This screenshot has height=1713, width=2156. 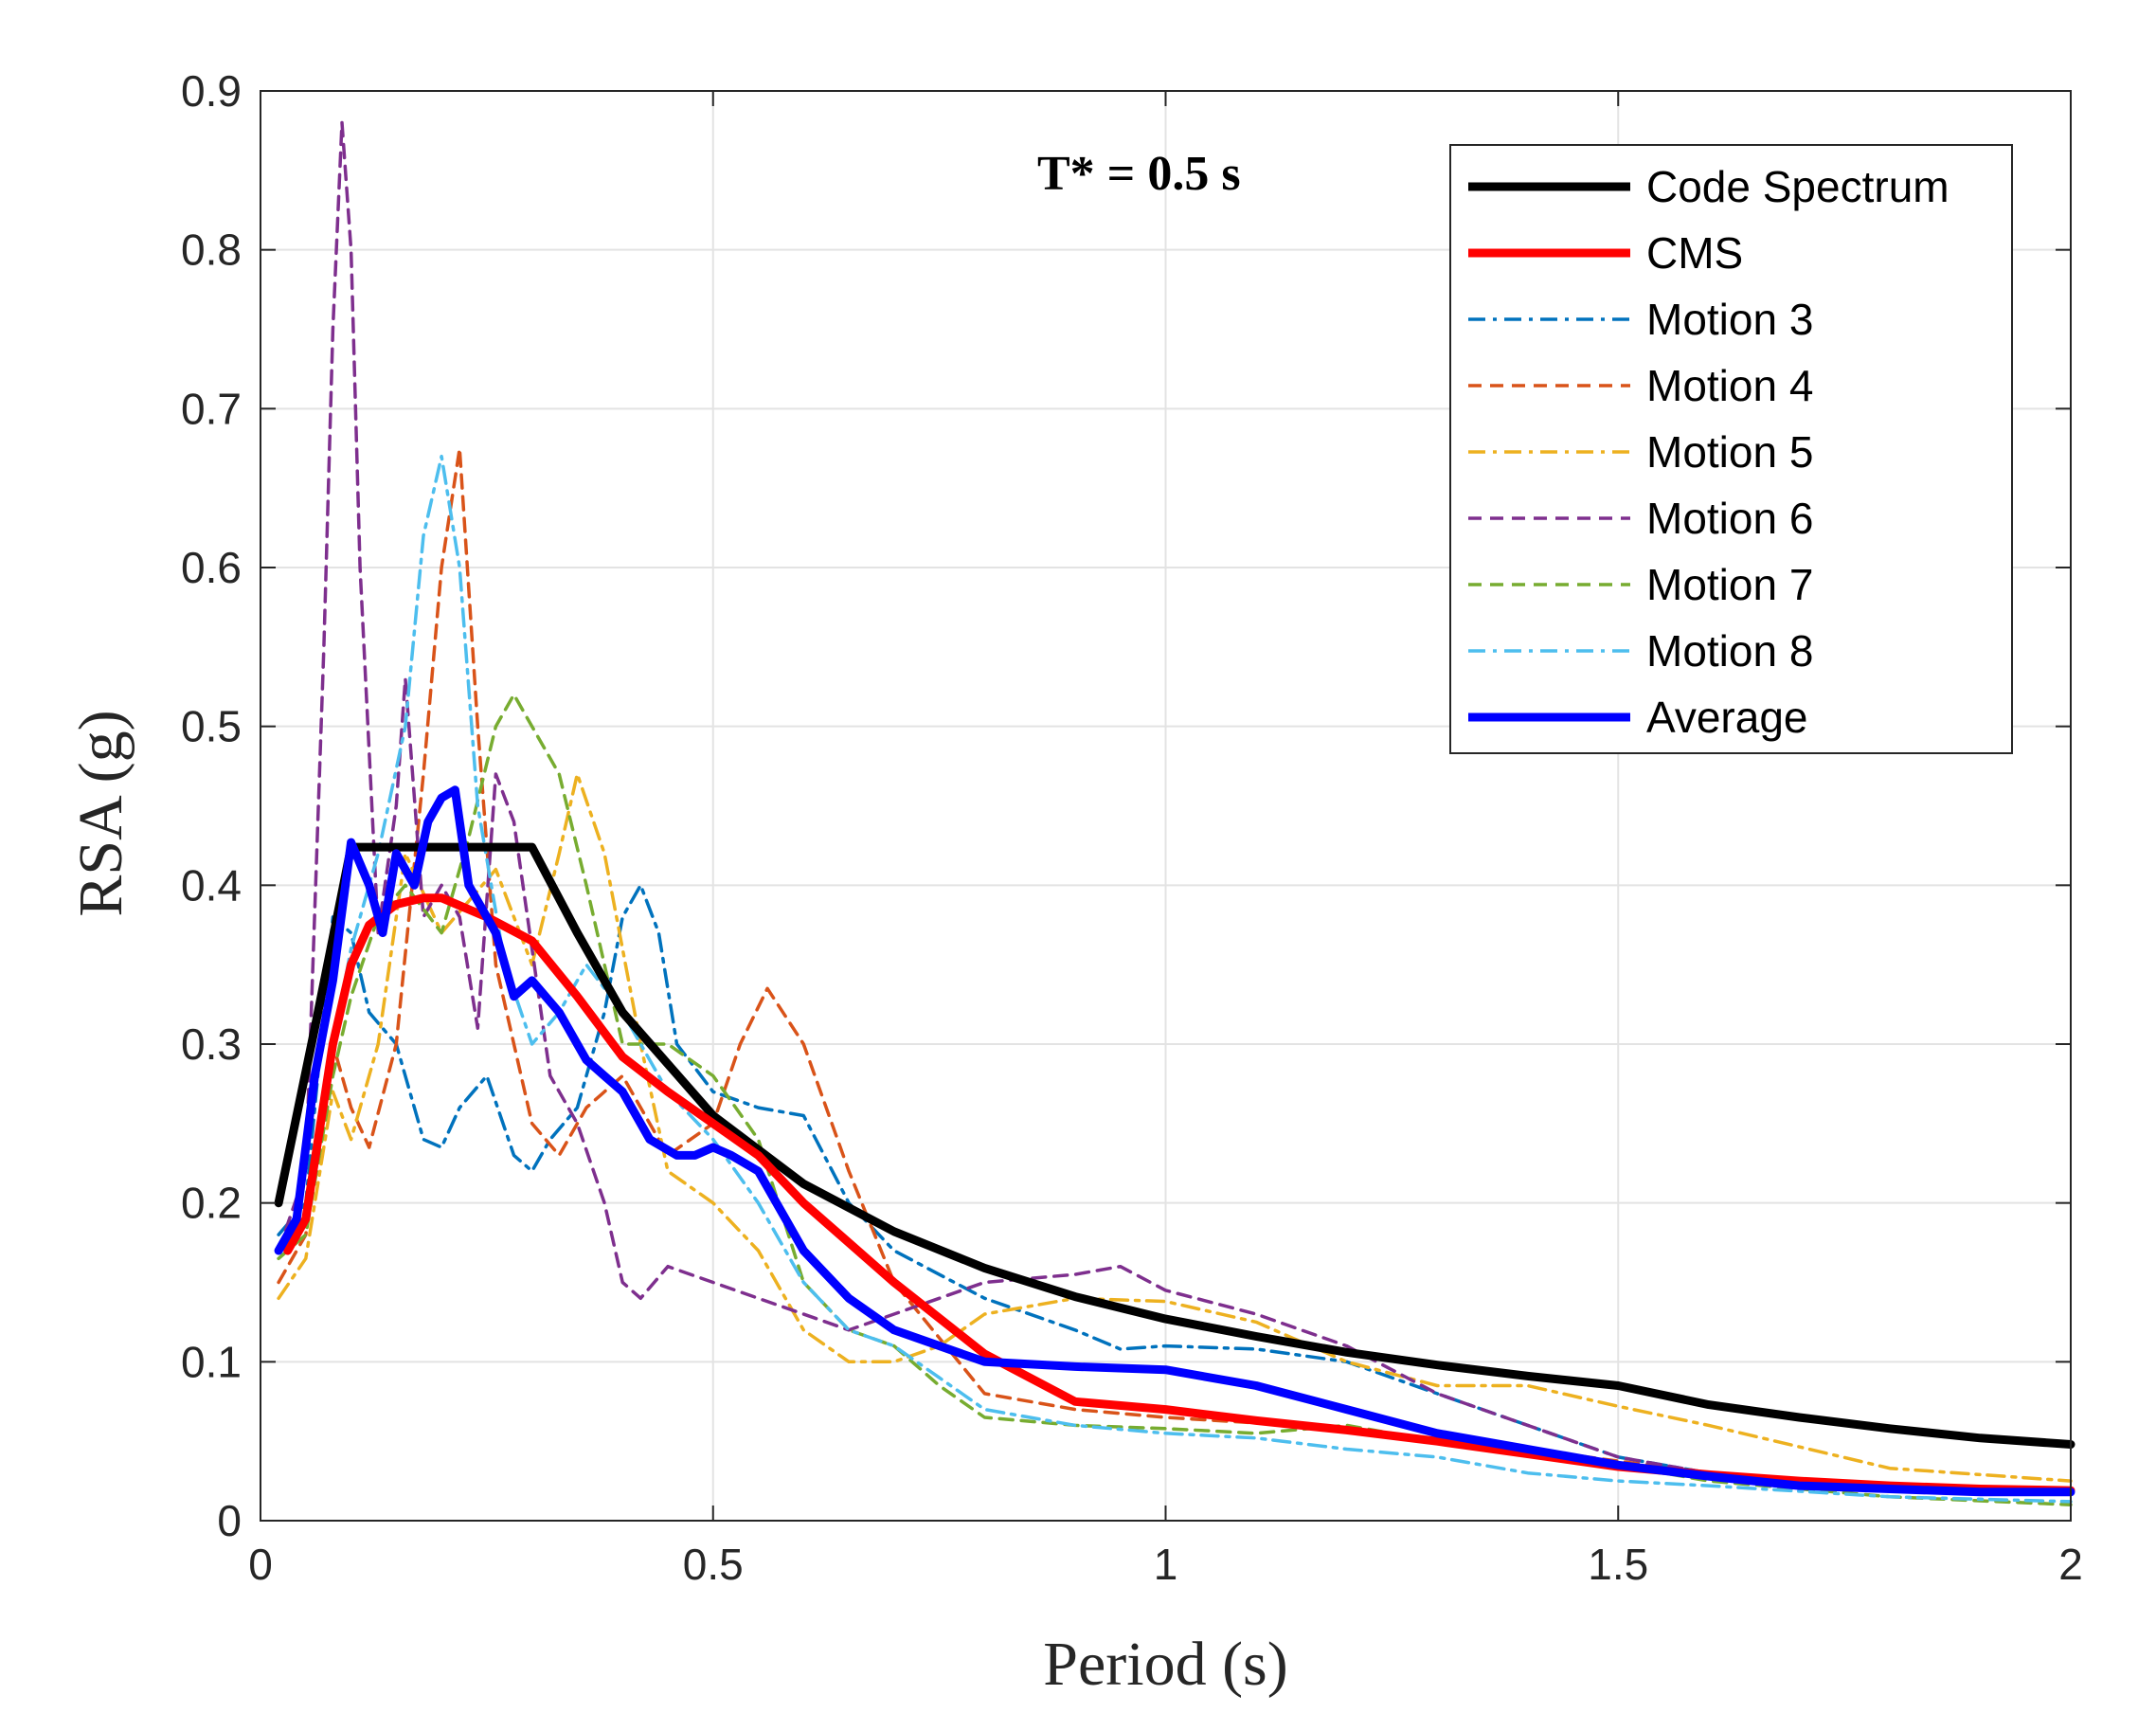 I want to click on y-tick-label: 0.7, so click(x=212, y=408).